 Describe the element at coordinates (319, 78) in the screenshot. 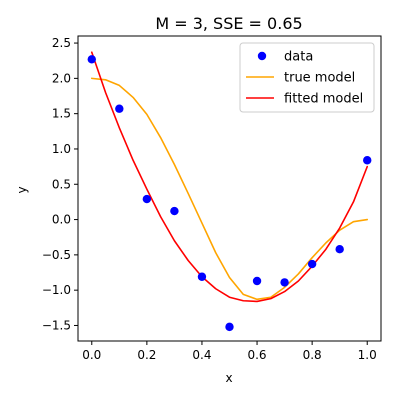

I see `legend-label: true model` at that location.